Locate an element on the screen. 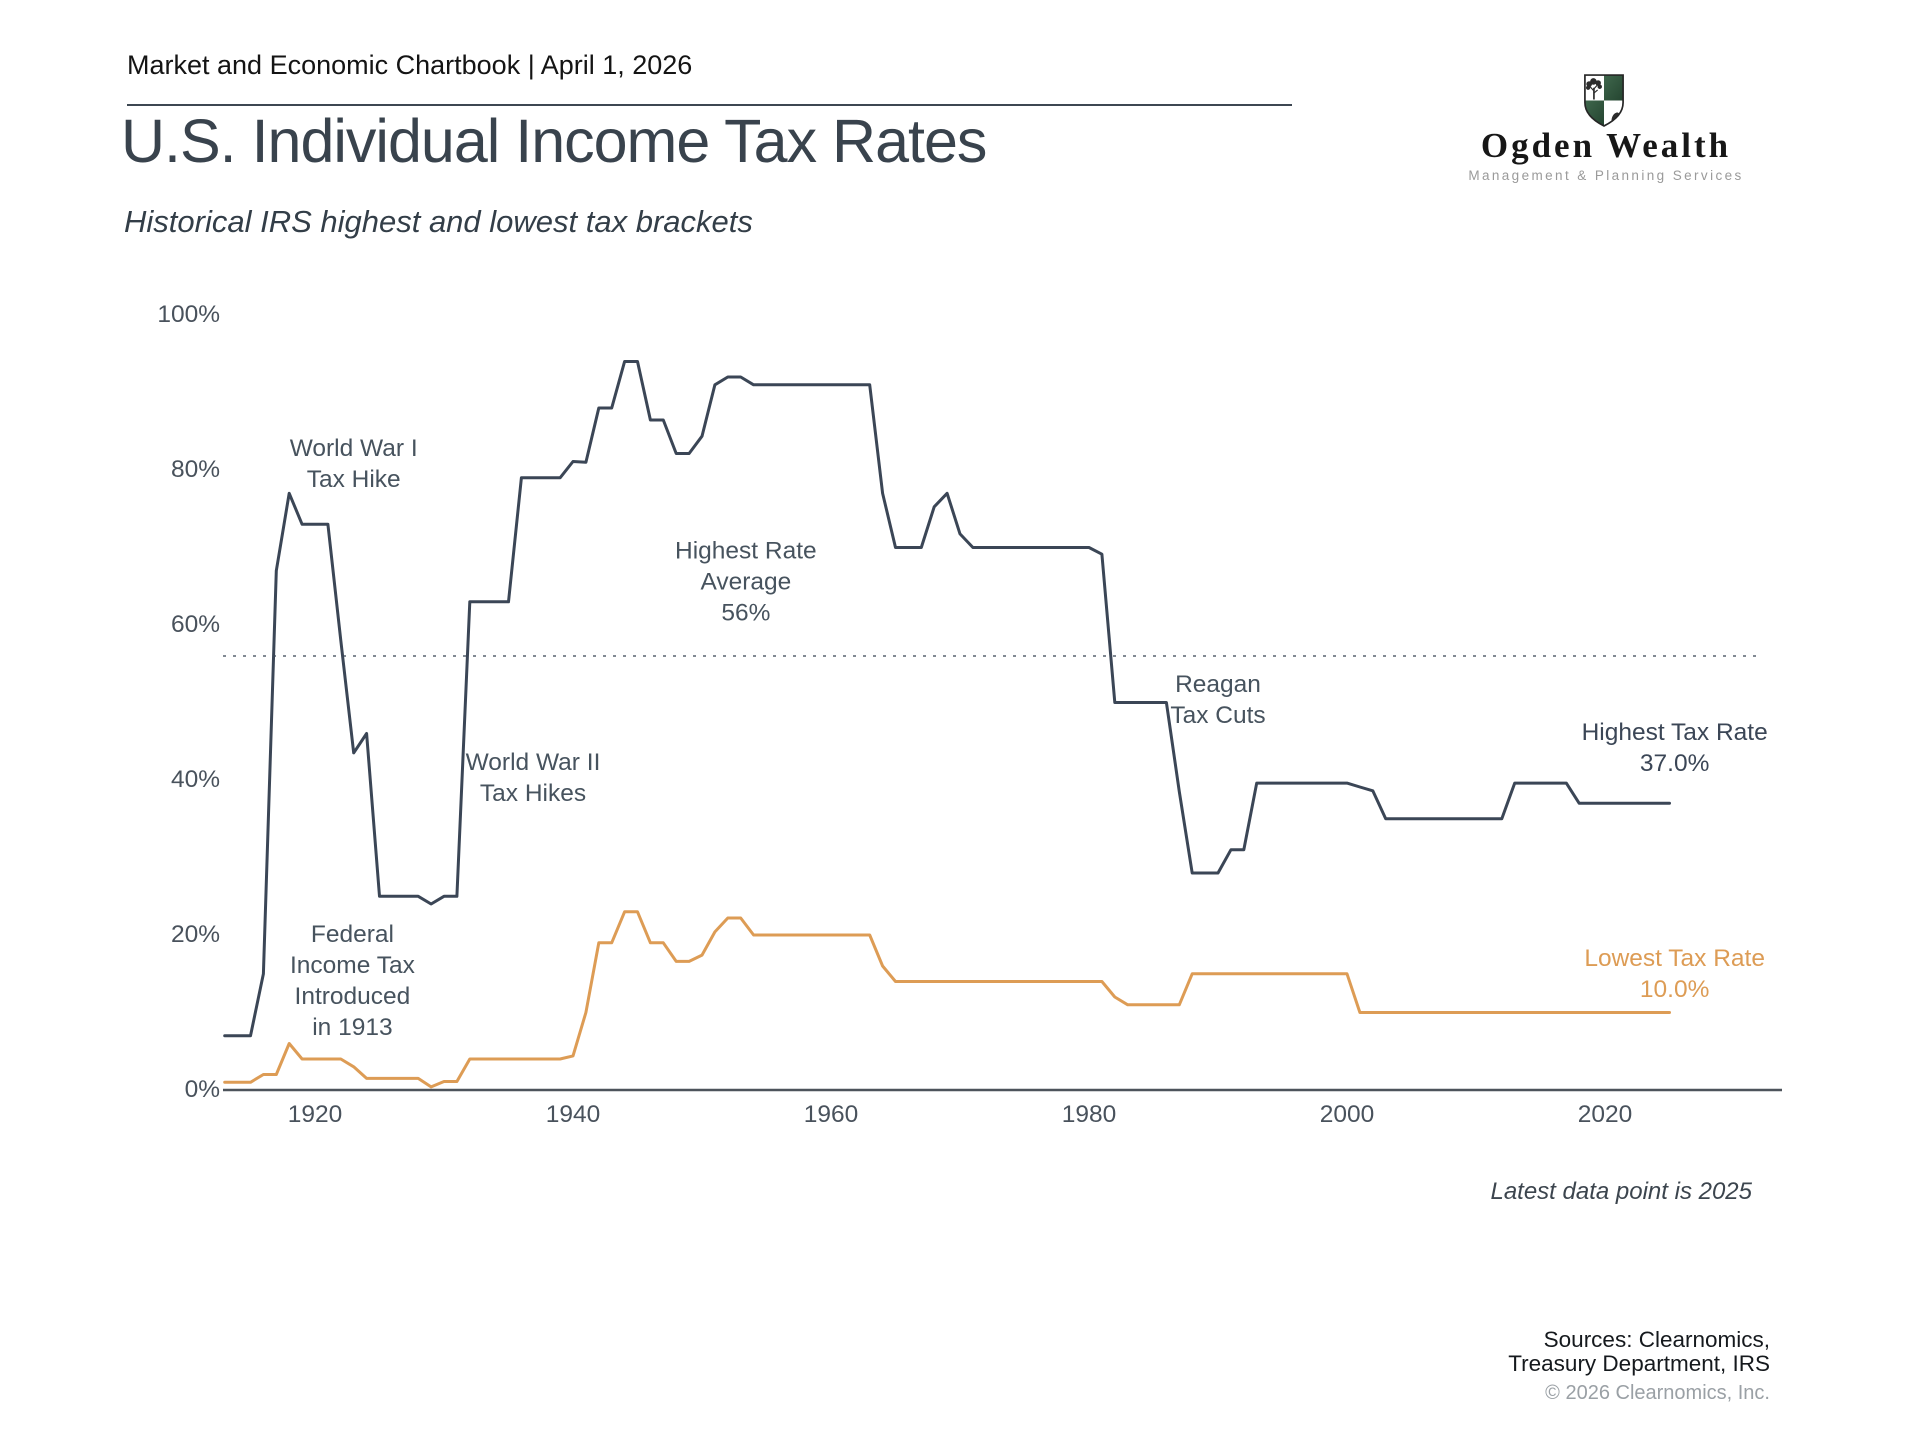 The width and height of the screenshot is (1920, 1440). x-tick-1920: 1920 is located at coordinates (315, 1114).